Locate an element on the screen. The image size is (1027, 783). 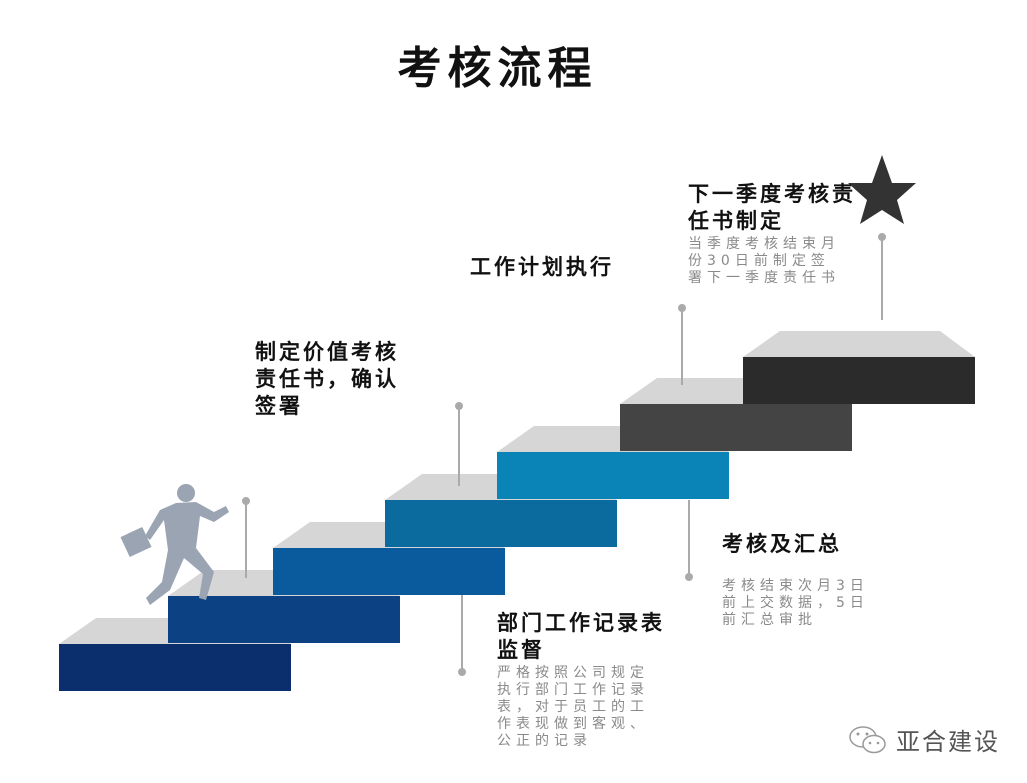
step2-desc: 严格按照公司规定执行部门工作记录表，对于员工的工作表现做到客观、公正的记录 is located at coordinates (573, 707).